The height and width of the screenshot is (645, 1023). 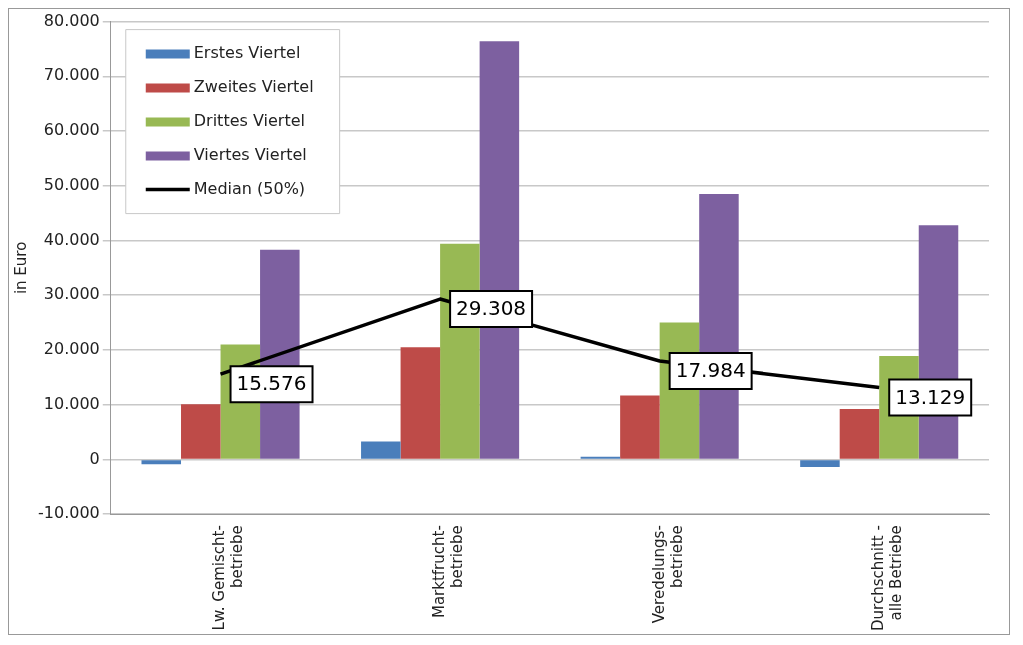 I want to click on y-tick-label: 40.000, so click(x=71, y=239).